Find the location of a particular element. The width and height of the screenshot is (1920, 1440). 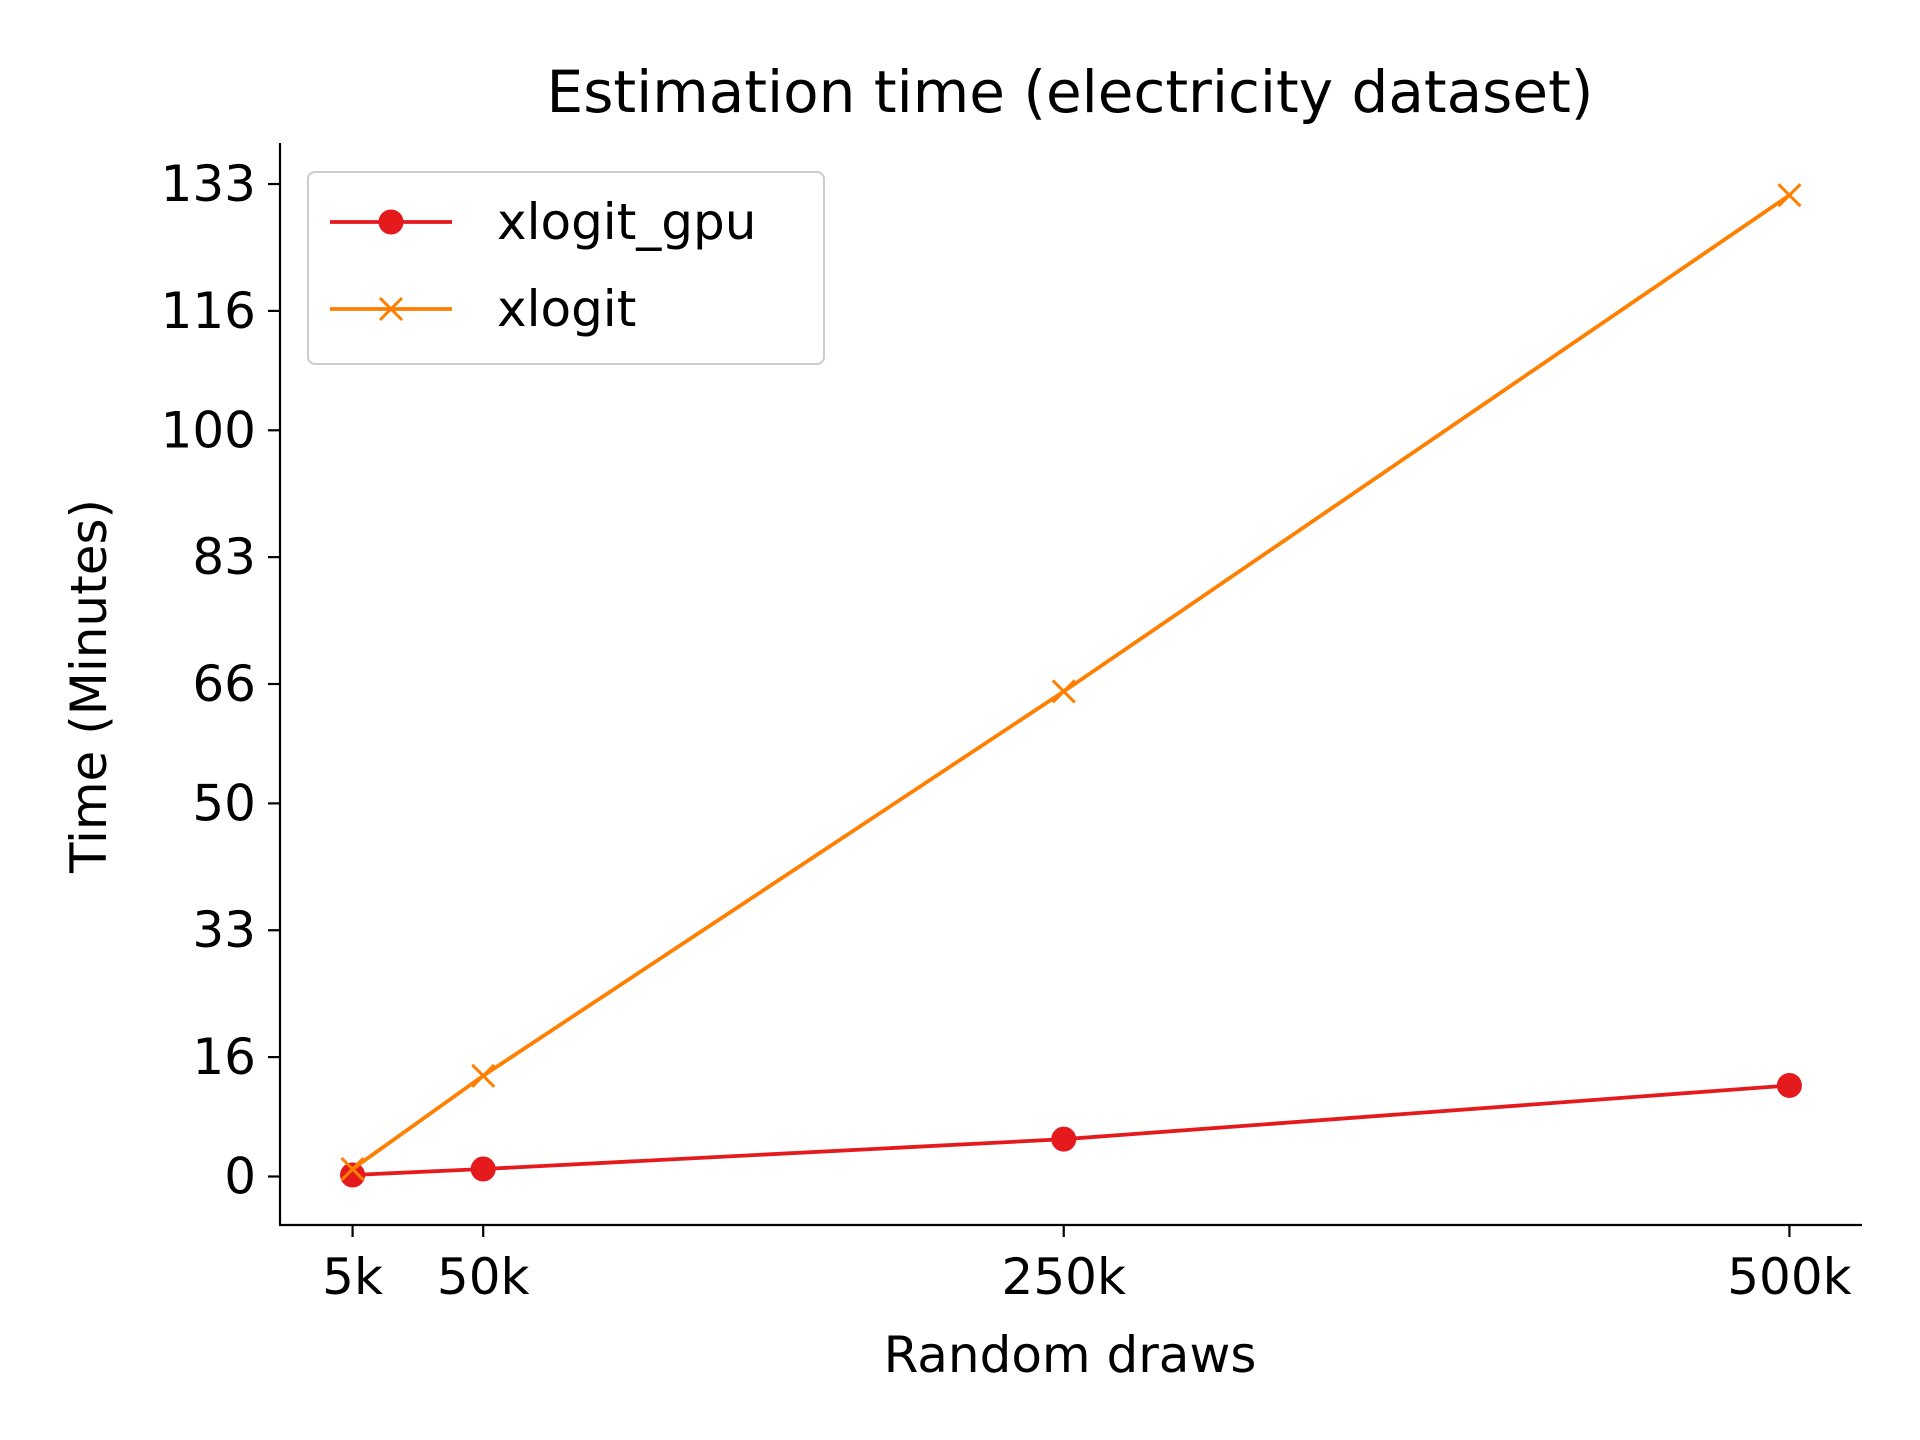

series-xlogit-gpu is located at coordinates (1071, 1130).